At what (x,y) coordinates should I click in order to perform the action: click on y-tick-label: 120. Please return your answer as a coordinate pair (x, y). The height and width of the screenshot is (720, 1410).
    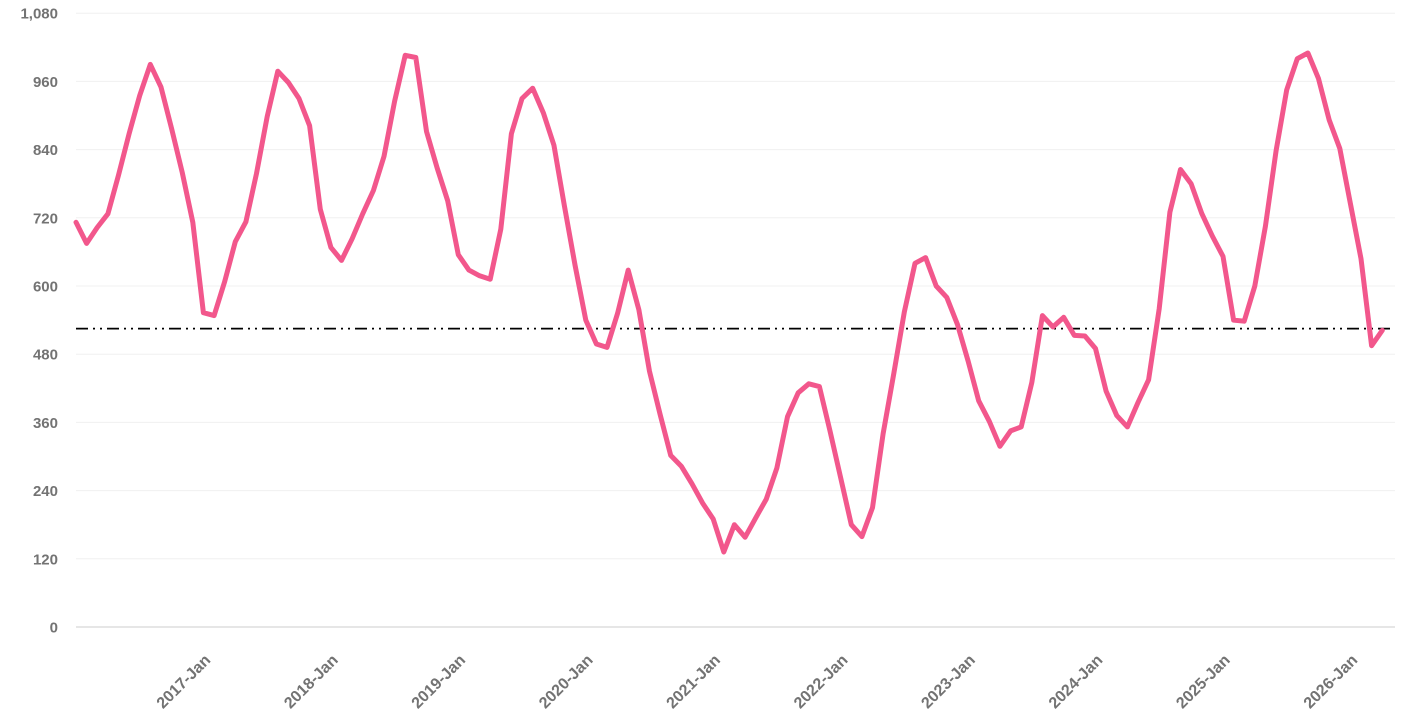
    Looking at the image, I should click on (45, 559).